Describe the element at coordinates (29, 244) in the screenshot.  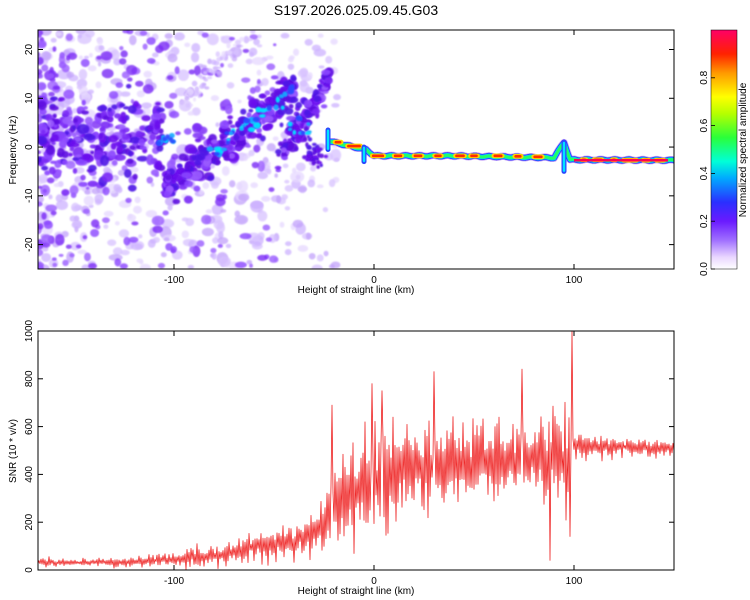
I see `spectrogram-y-tick-label: -20` at that location.